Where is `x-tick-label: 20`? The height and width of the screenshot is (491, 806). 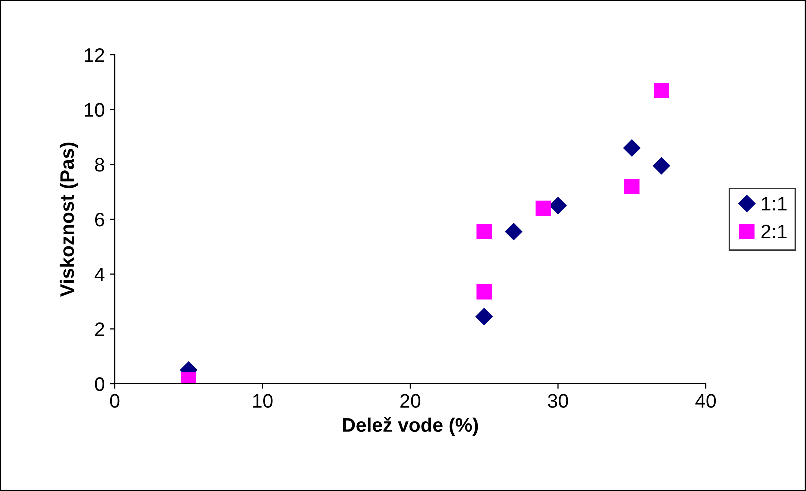 x-tick-label: 20 is located at coordinates (410, 401).